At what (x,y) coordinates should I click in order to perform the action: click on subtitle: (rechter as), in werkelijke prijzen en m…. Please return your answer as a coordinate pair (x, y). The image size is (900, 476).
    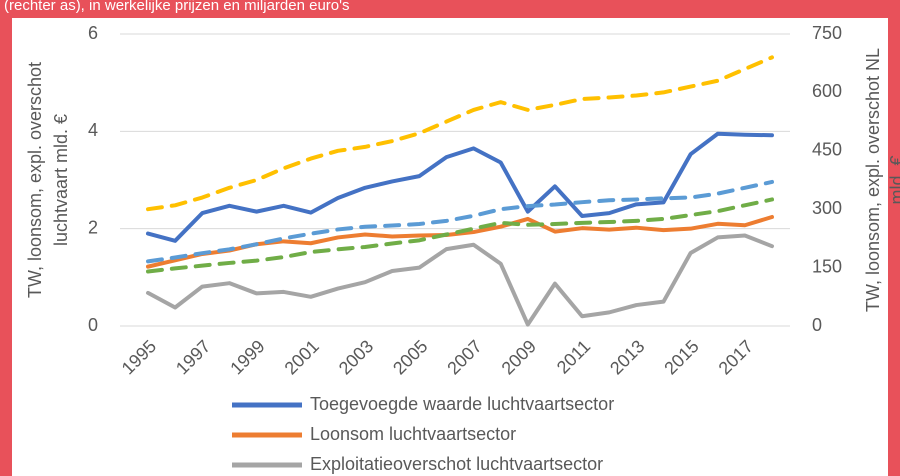
    Looking at the image, I should click on (177, 7).